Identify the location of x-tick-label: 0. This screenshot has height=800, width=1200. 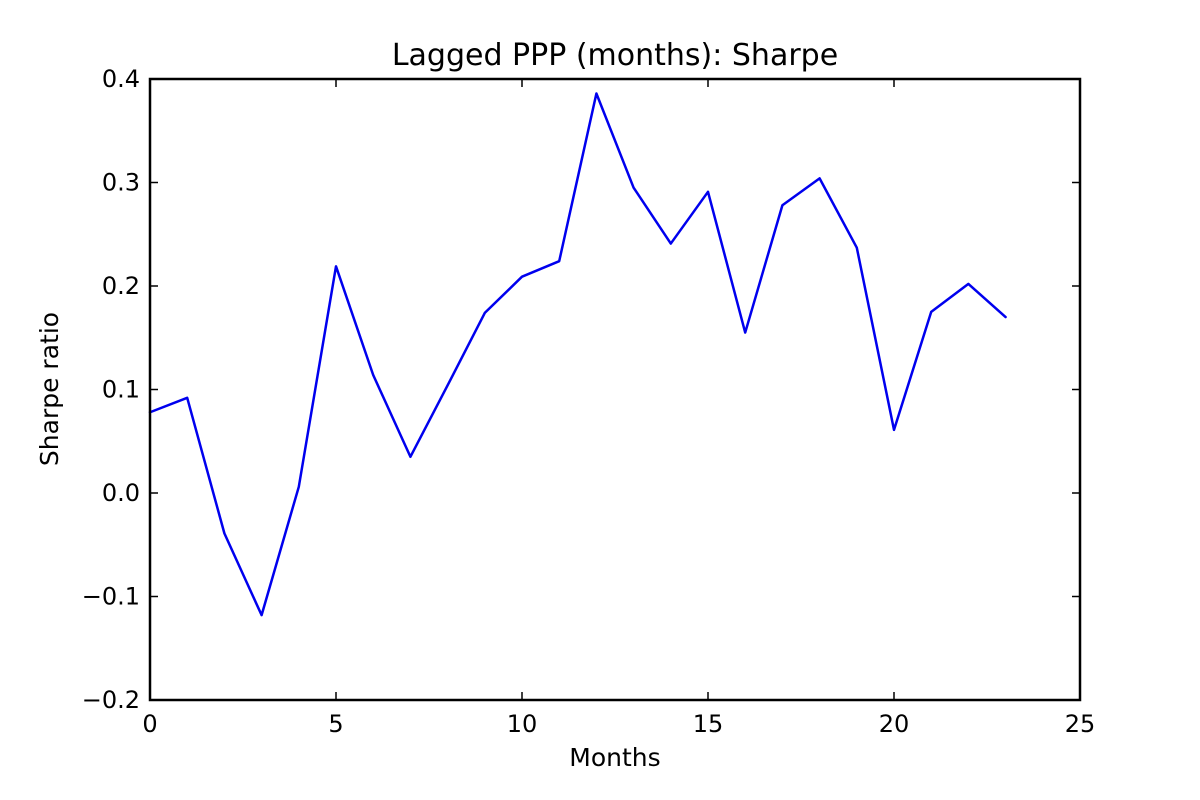
(149, 724).